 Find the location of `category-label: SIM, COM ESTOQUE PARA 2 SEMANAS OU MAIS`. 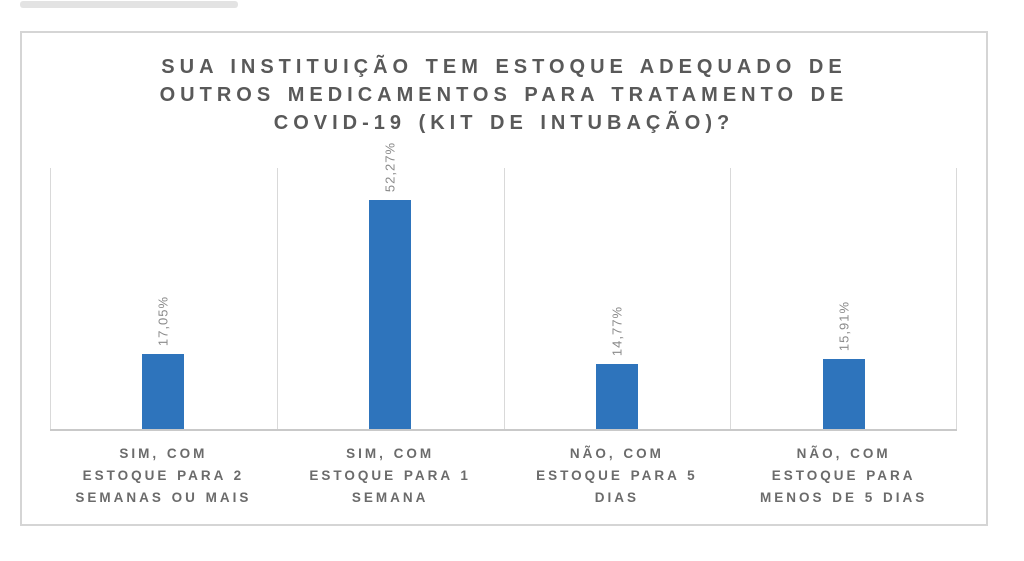

category-label: SIM, COM ESTOQUE PARA 2 SEMANAS OU MAIS is located at coordinates (163, 476).